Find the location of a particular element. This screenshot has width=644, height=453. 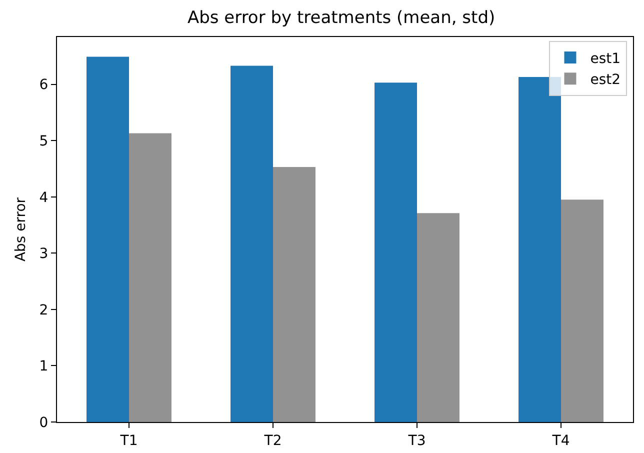

y-tick-label: 4 is located at coordinates (43, 198).